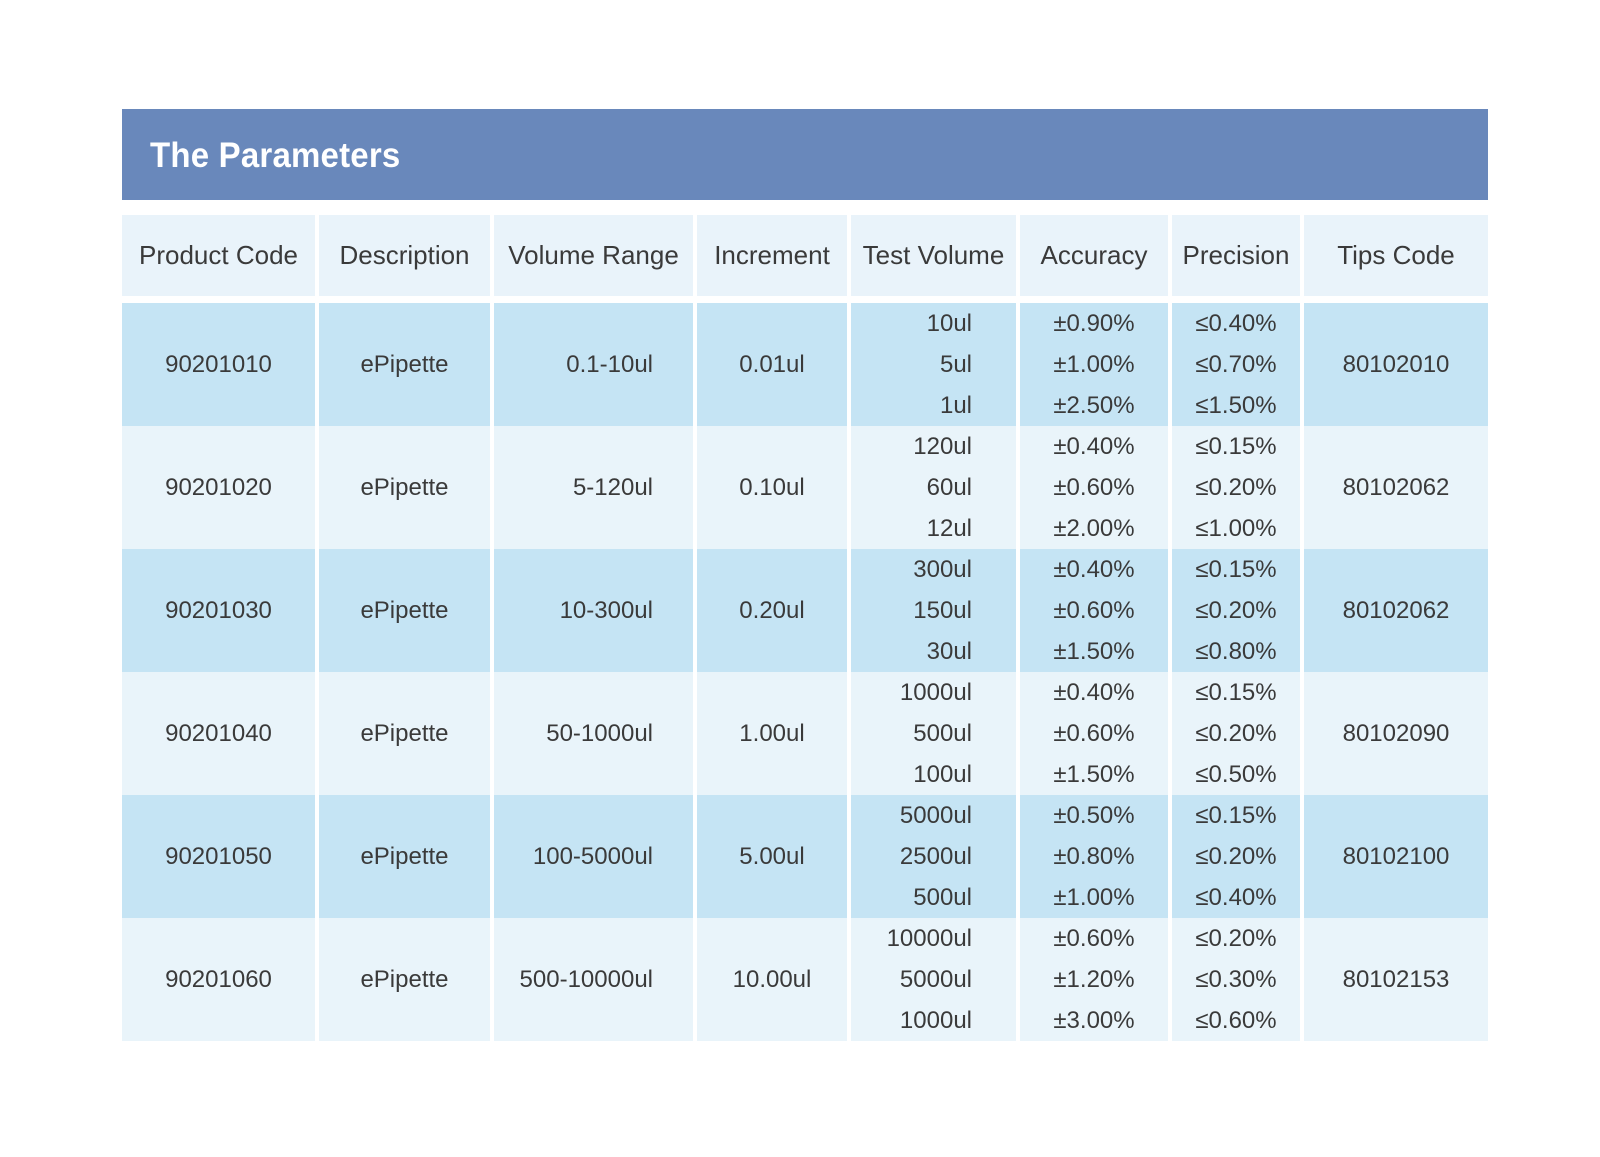 This screenshot has height=1157, width=1600. I want to click on column-header-precision: Precision, so click(1234, 259).